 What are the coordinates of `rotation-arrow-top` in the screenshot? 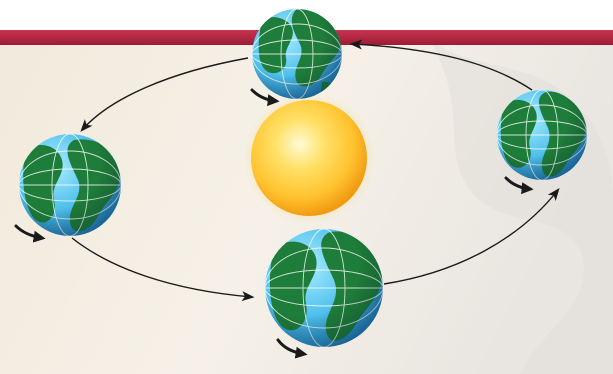 It's located at (265, 97).